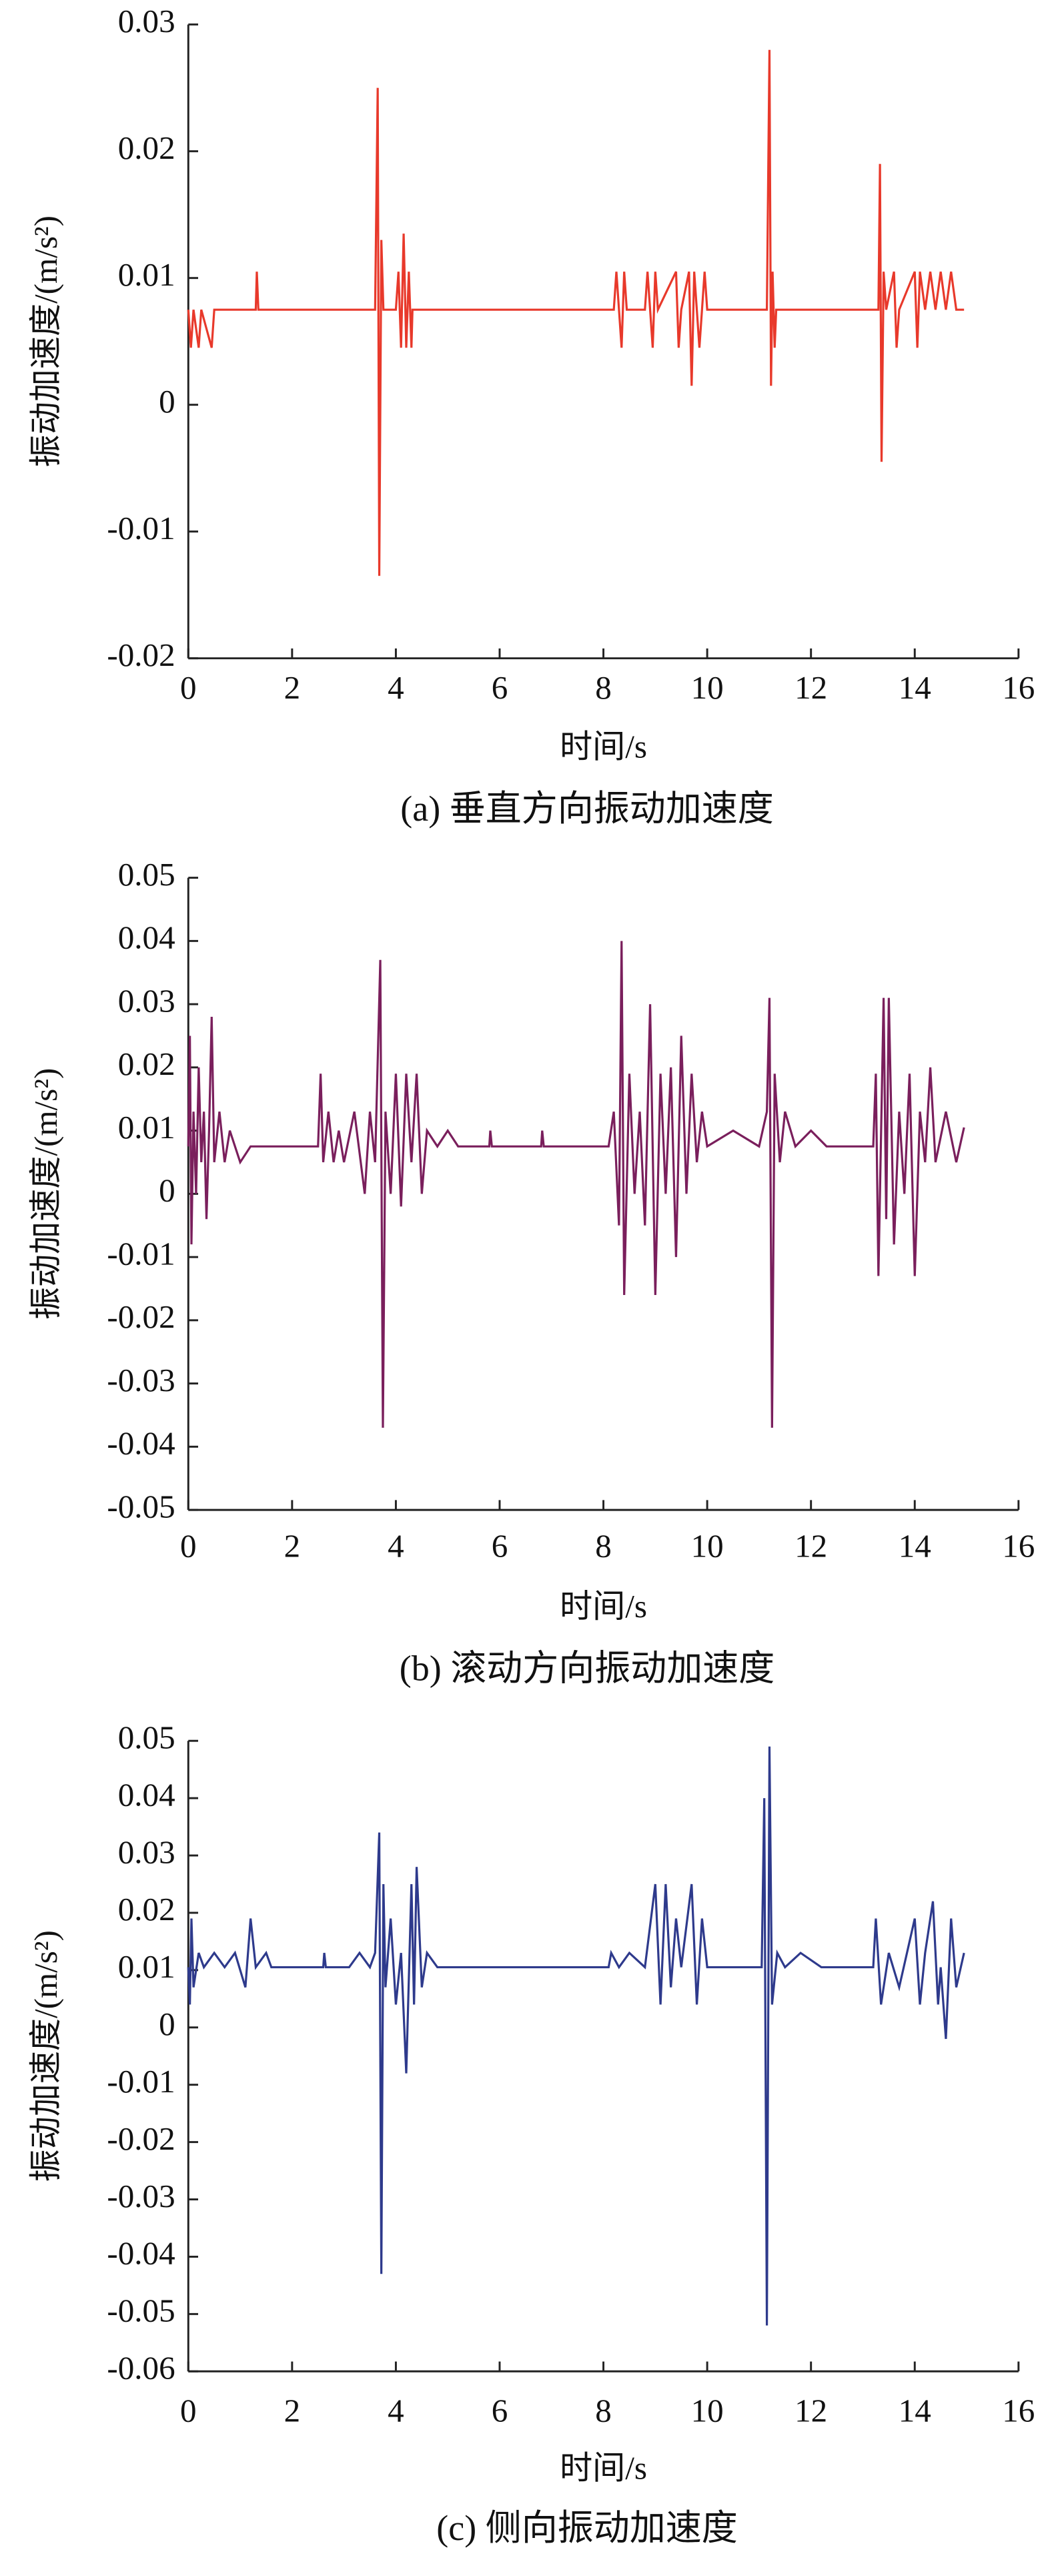 The width and height of the screenshot is (1048, 2576). I want to click on y-tick-label: -0.06, so click(141, 2368).